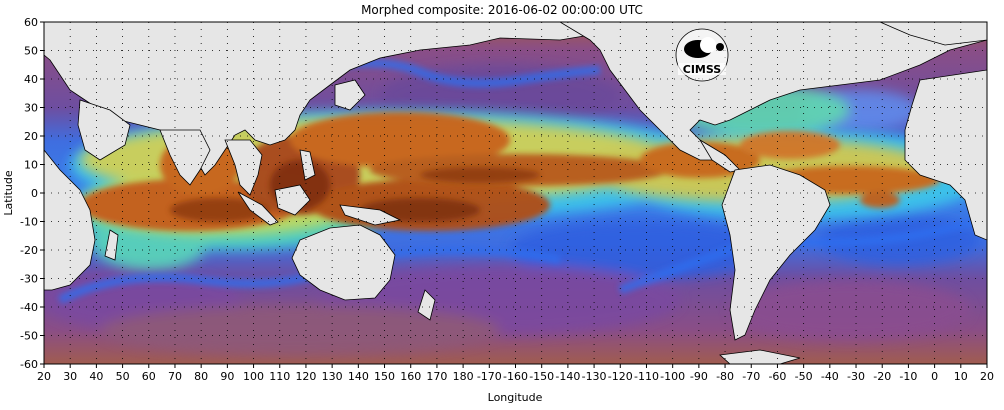 This screenshot has height=410, width=1004. Describe the element at coordinates (104, 130) in the screenshot. I see `arabia-landmass` at that location.